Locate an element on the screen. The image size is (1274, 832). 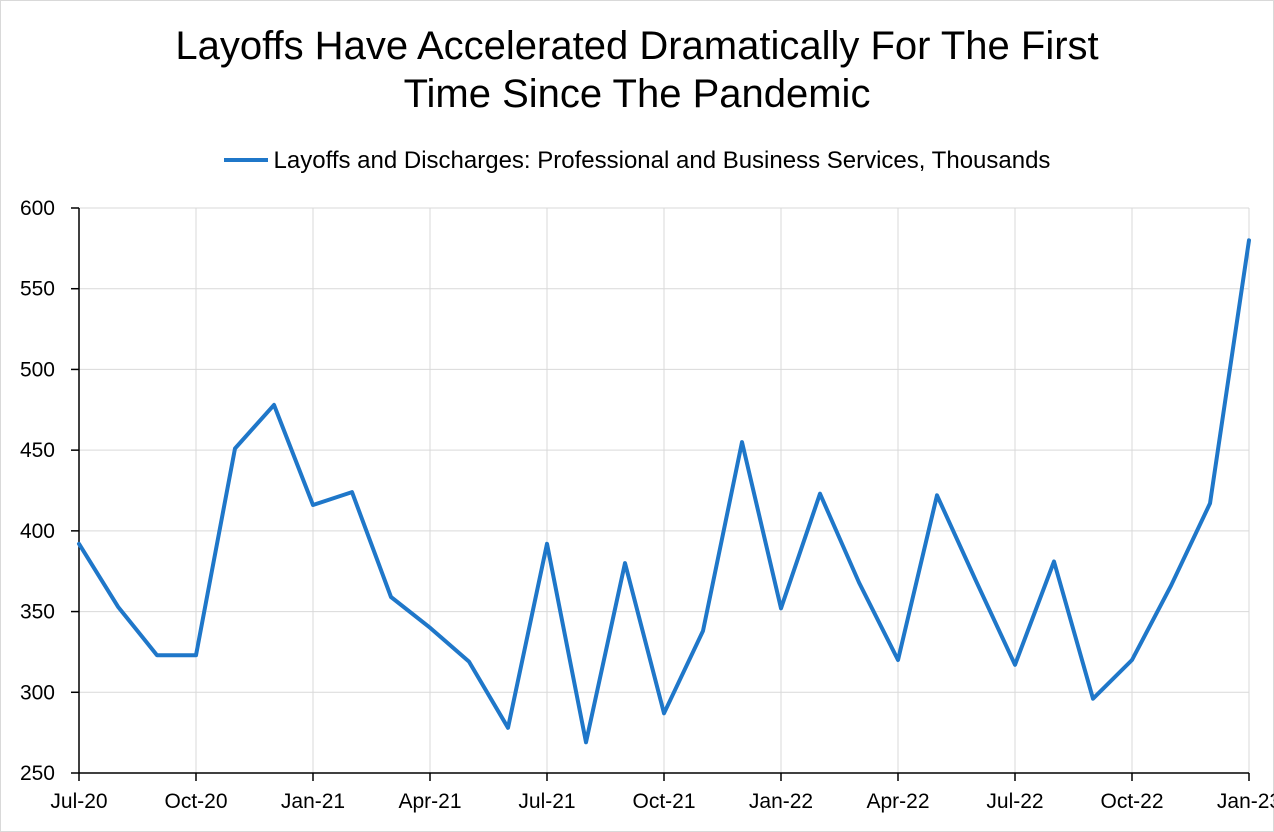
y-tick-label: 400 is located at coordinates (37, 531).